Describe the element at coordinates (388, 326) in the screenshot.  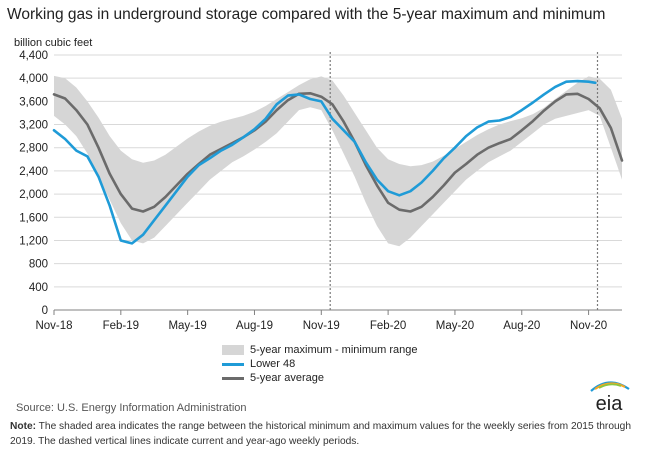
I see `x-tick-label: Feb-20` at that location.